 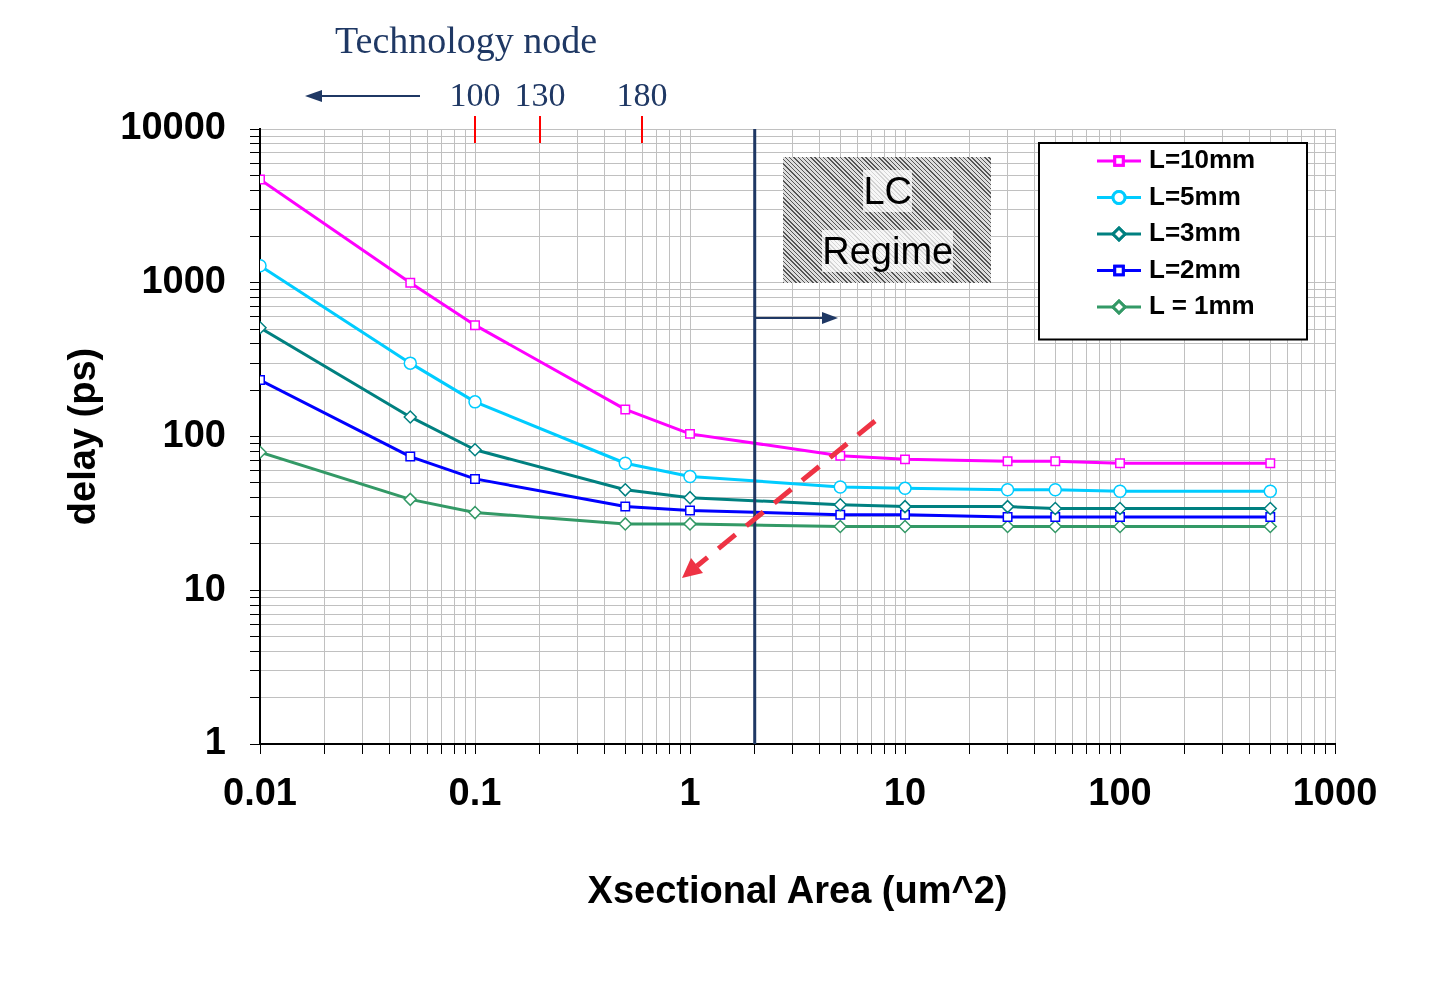 I want to click on y-tick-label: 1000, so click(x=183, y=280).